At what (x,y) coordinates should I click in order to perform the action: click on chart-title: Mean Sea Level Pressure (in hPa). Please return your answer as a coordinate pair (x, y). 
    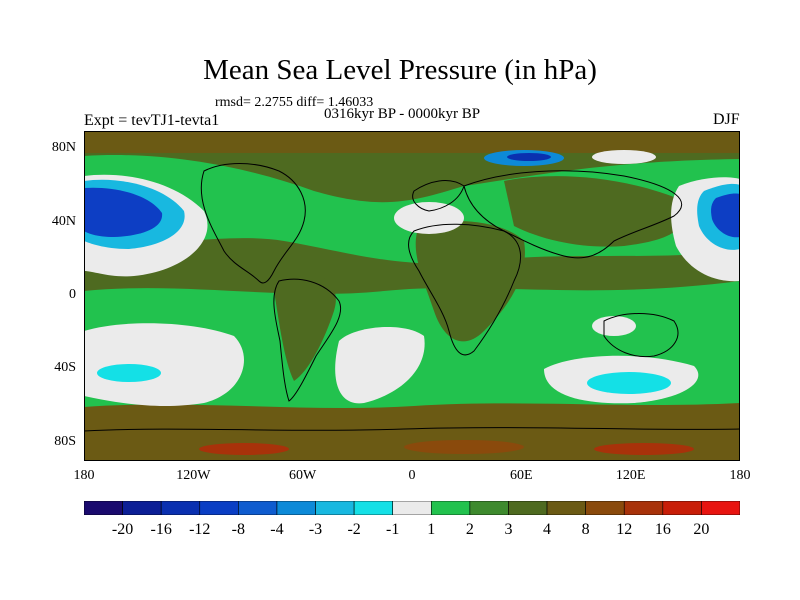
    Looking at the image, I should click on (400, 70).